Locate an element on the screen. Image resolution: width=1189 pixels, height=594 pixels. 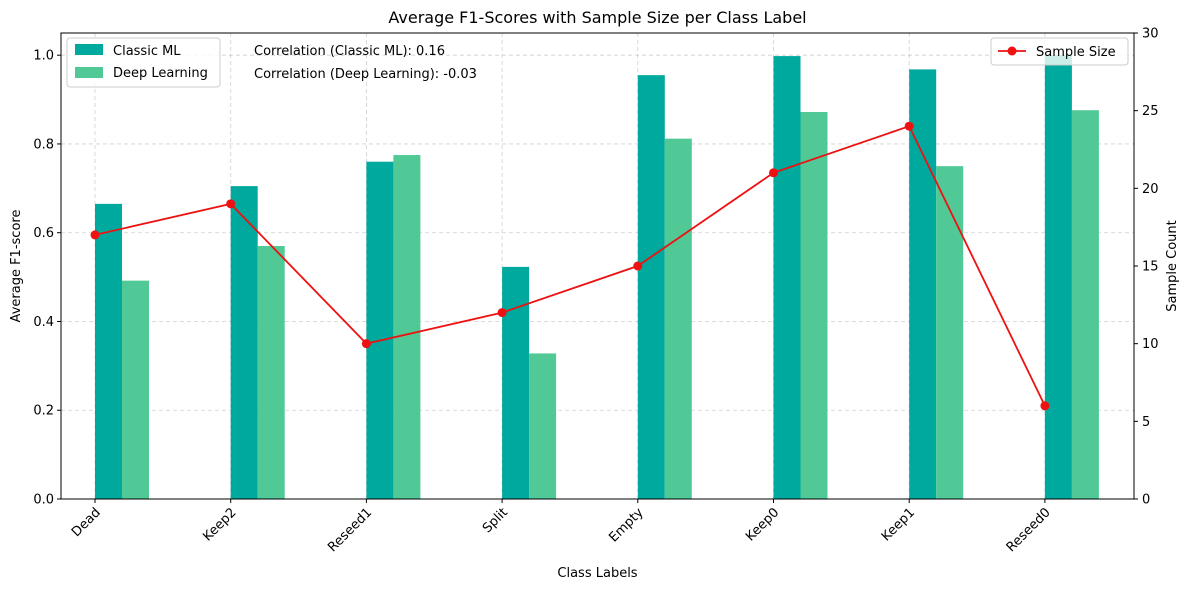
legend-left-frame is located at coordinates (143, 62).